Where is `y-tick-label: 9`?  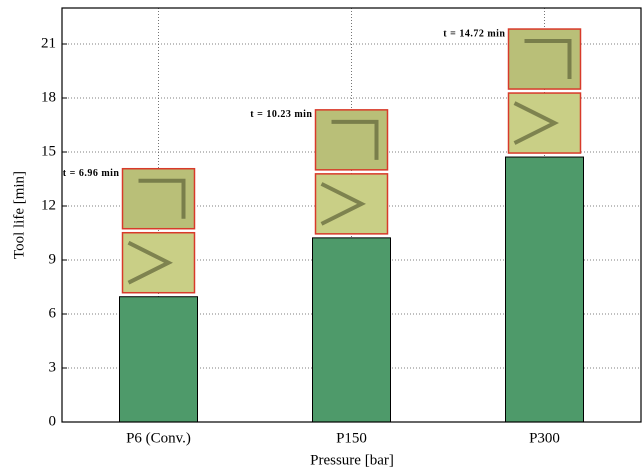
y-tick-label: 9 is located at coordinates (53, 259).